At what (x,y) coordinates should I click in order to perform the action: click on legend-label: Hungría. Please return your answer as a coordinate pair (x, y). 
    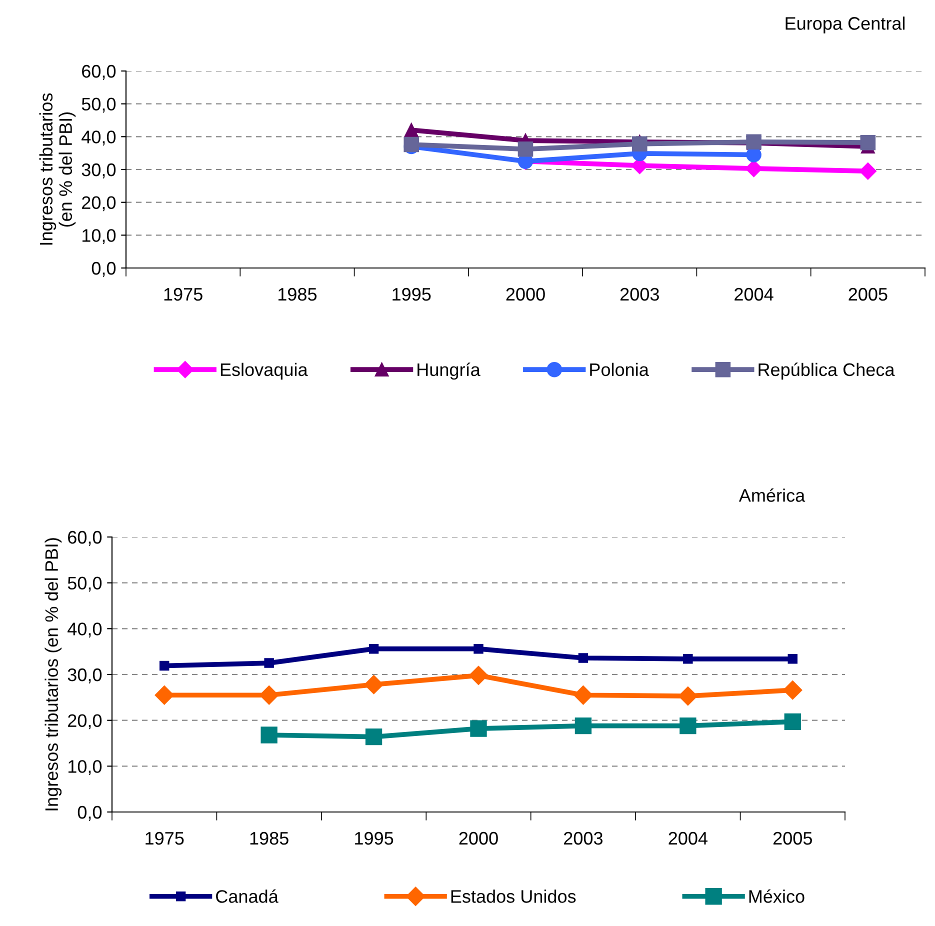
    Looking at the image, I should click on (449, 371).